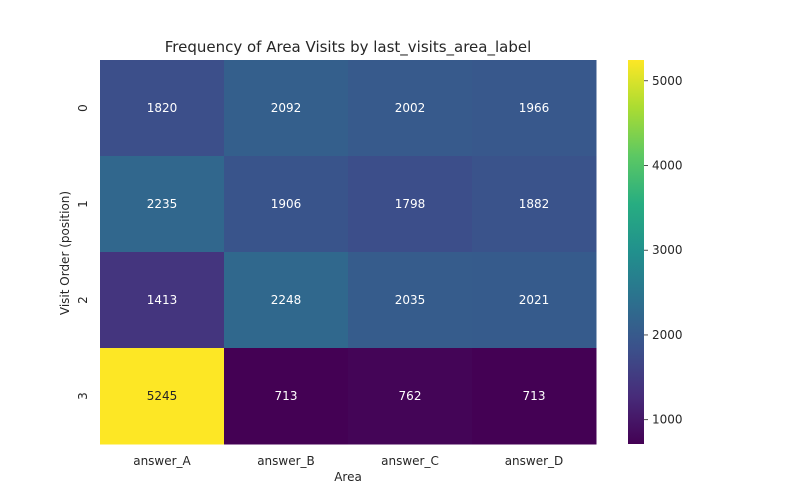 The image size is (800, 500). What do you see at coordinates (83, 252) in the screenshot?
I see `y-tick-labels: 0 1 2 3` at bounding box center [83, 252].